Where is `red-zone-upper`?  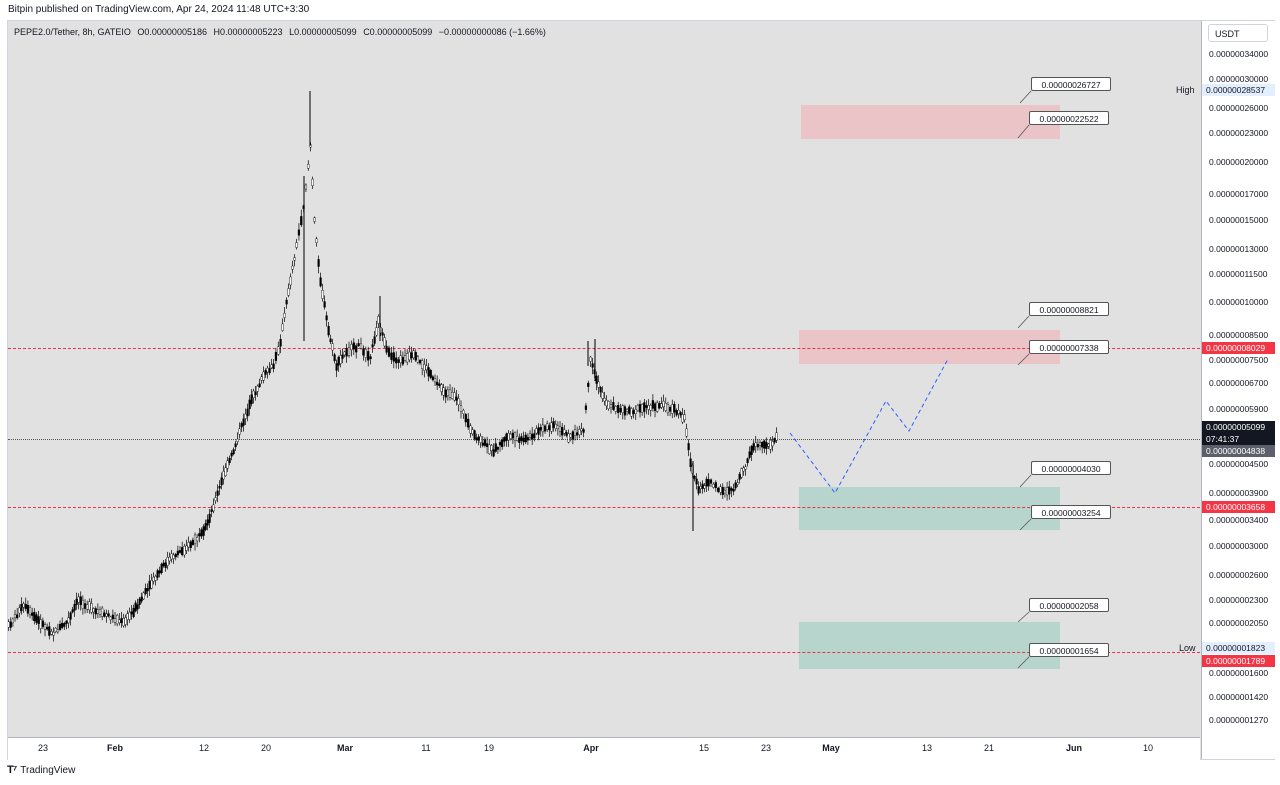
red-zone-upper is located at coordinates (930, 122).